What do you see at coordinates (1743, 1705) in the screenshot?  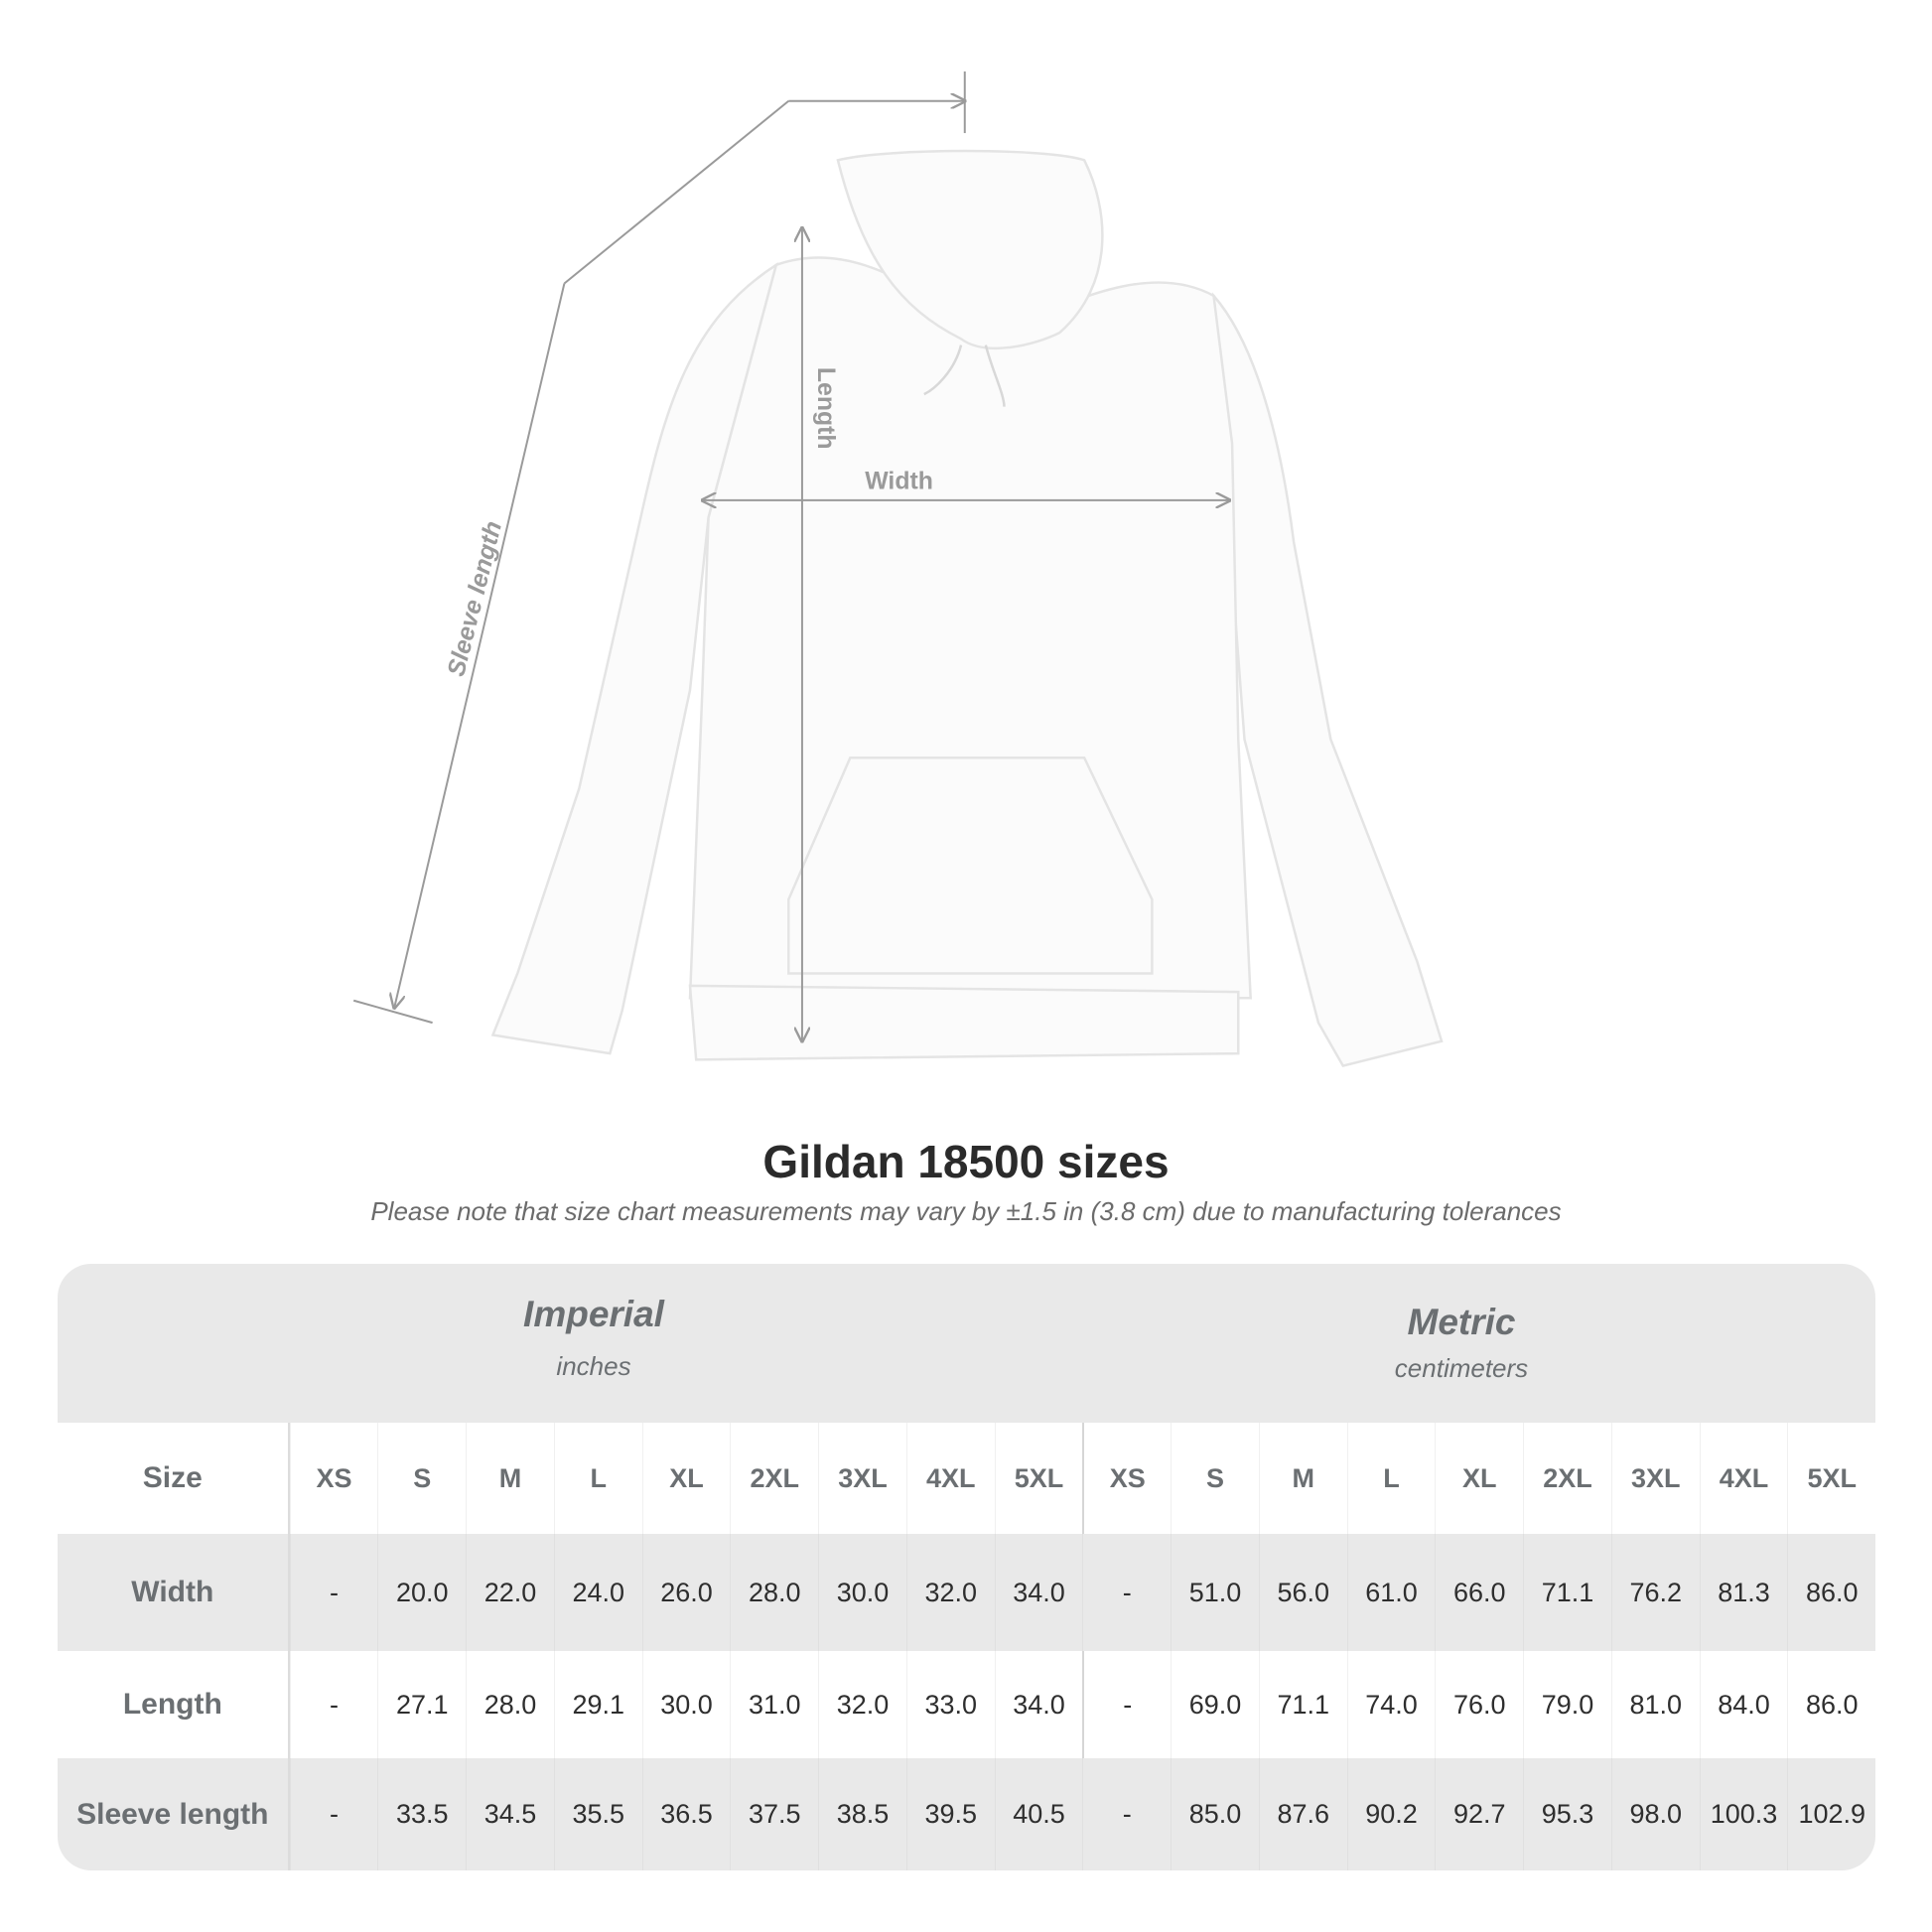 I see `table-cell: 84.0` at bounding box center [1743, 1705].